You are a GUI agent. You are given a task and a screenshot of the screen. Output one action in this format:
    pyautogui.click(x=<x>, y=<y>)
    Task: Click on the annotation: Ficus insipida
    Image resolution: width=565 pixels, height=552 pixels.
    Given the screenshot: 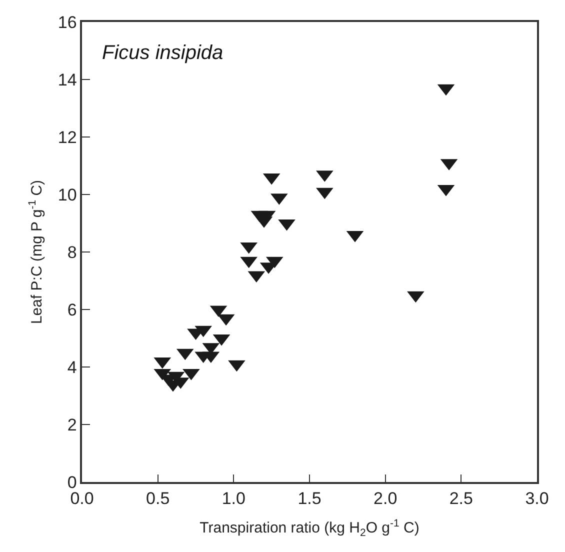 What is the action you would take?
    pyautogui.click(x=163, y=53)
    